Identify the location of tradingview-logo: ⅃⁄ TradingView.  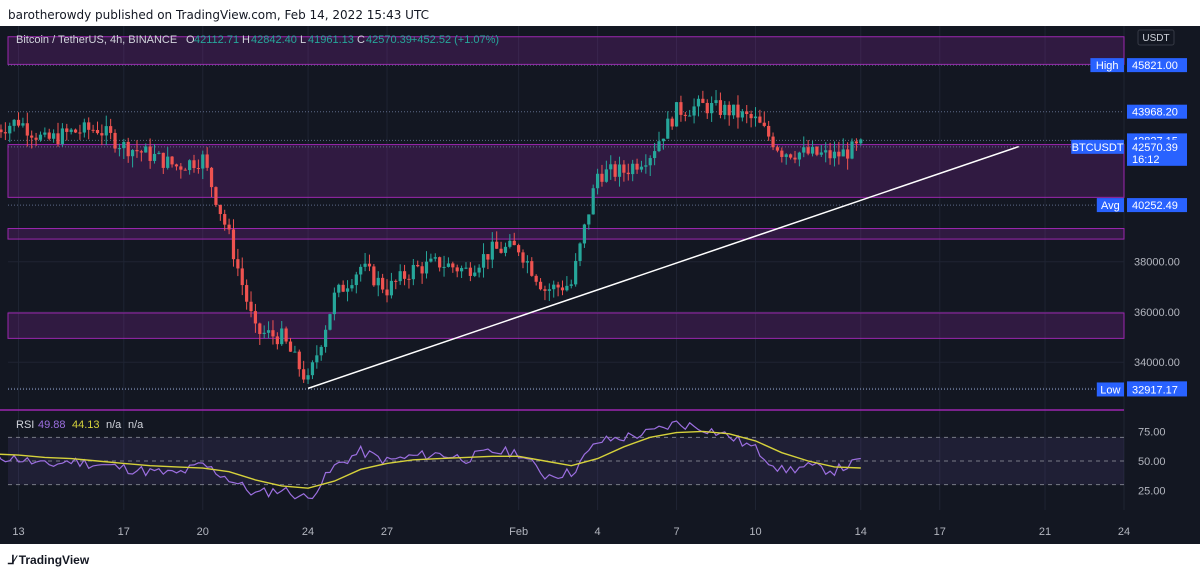
(48, 560).